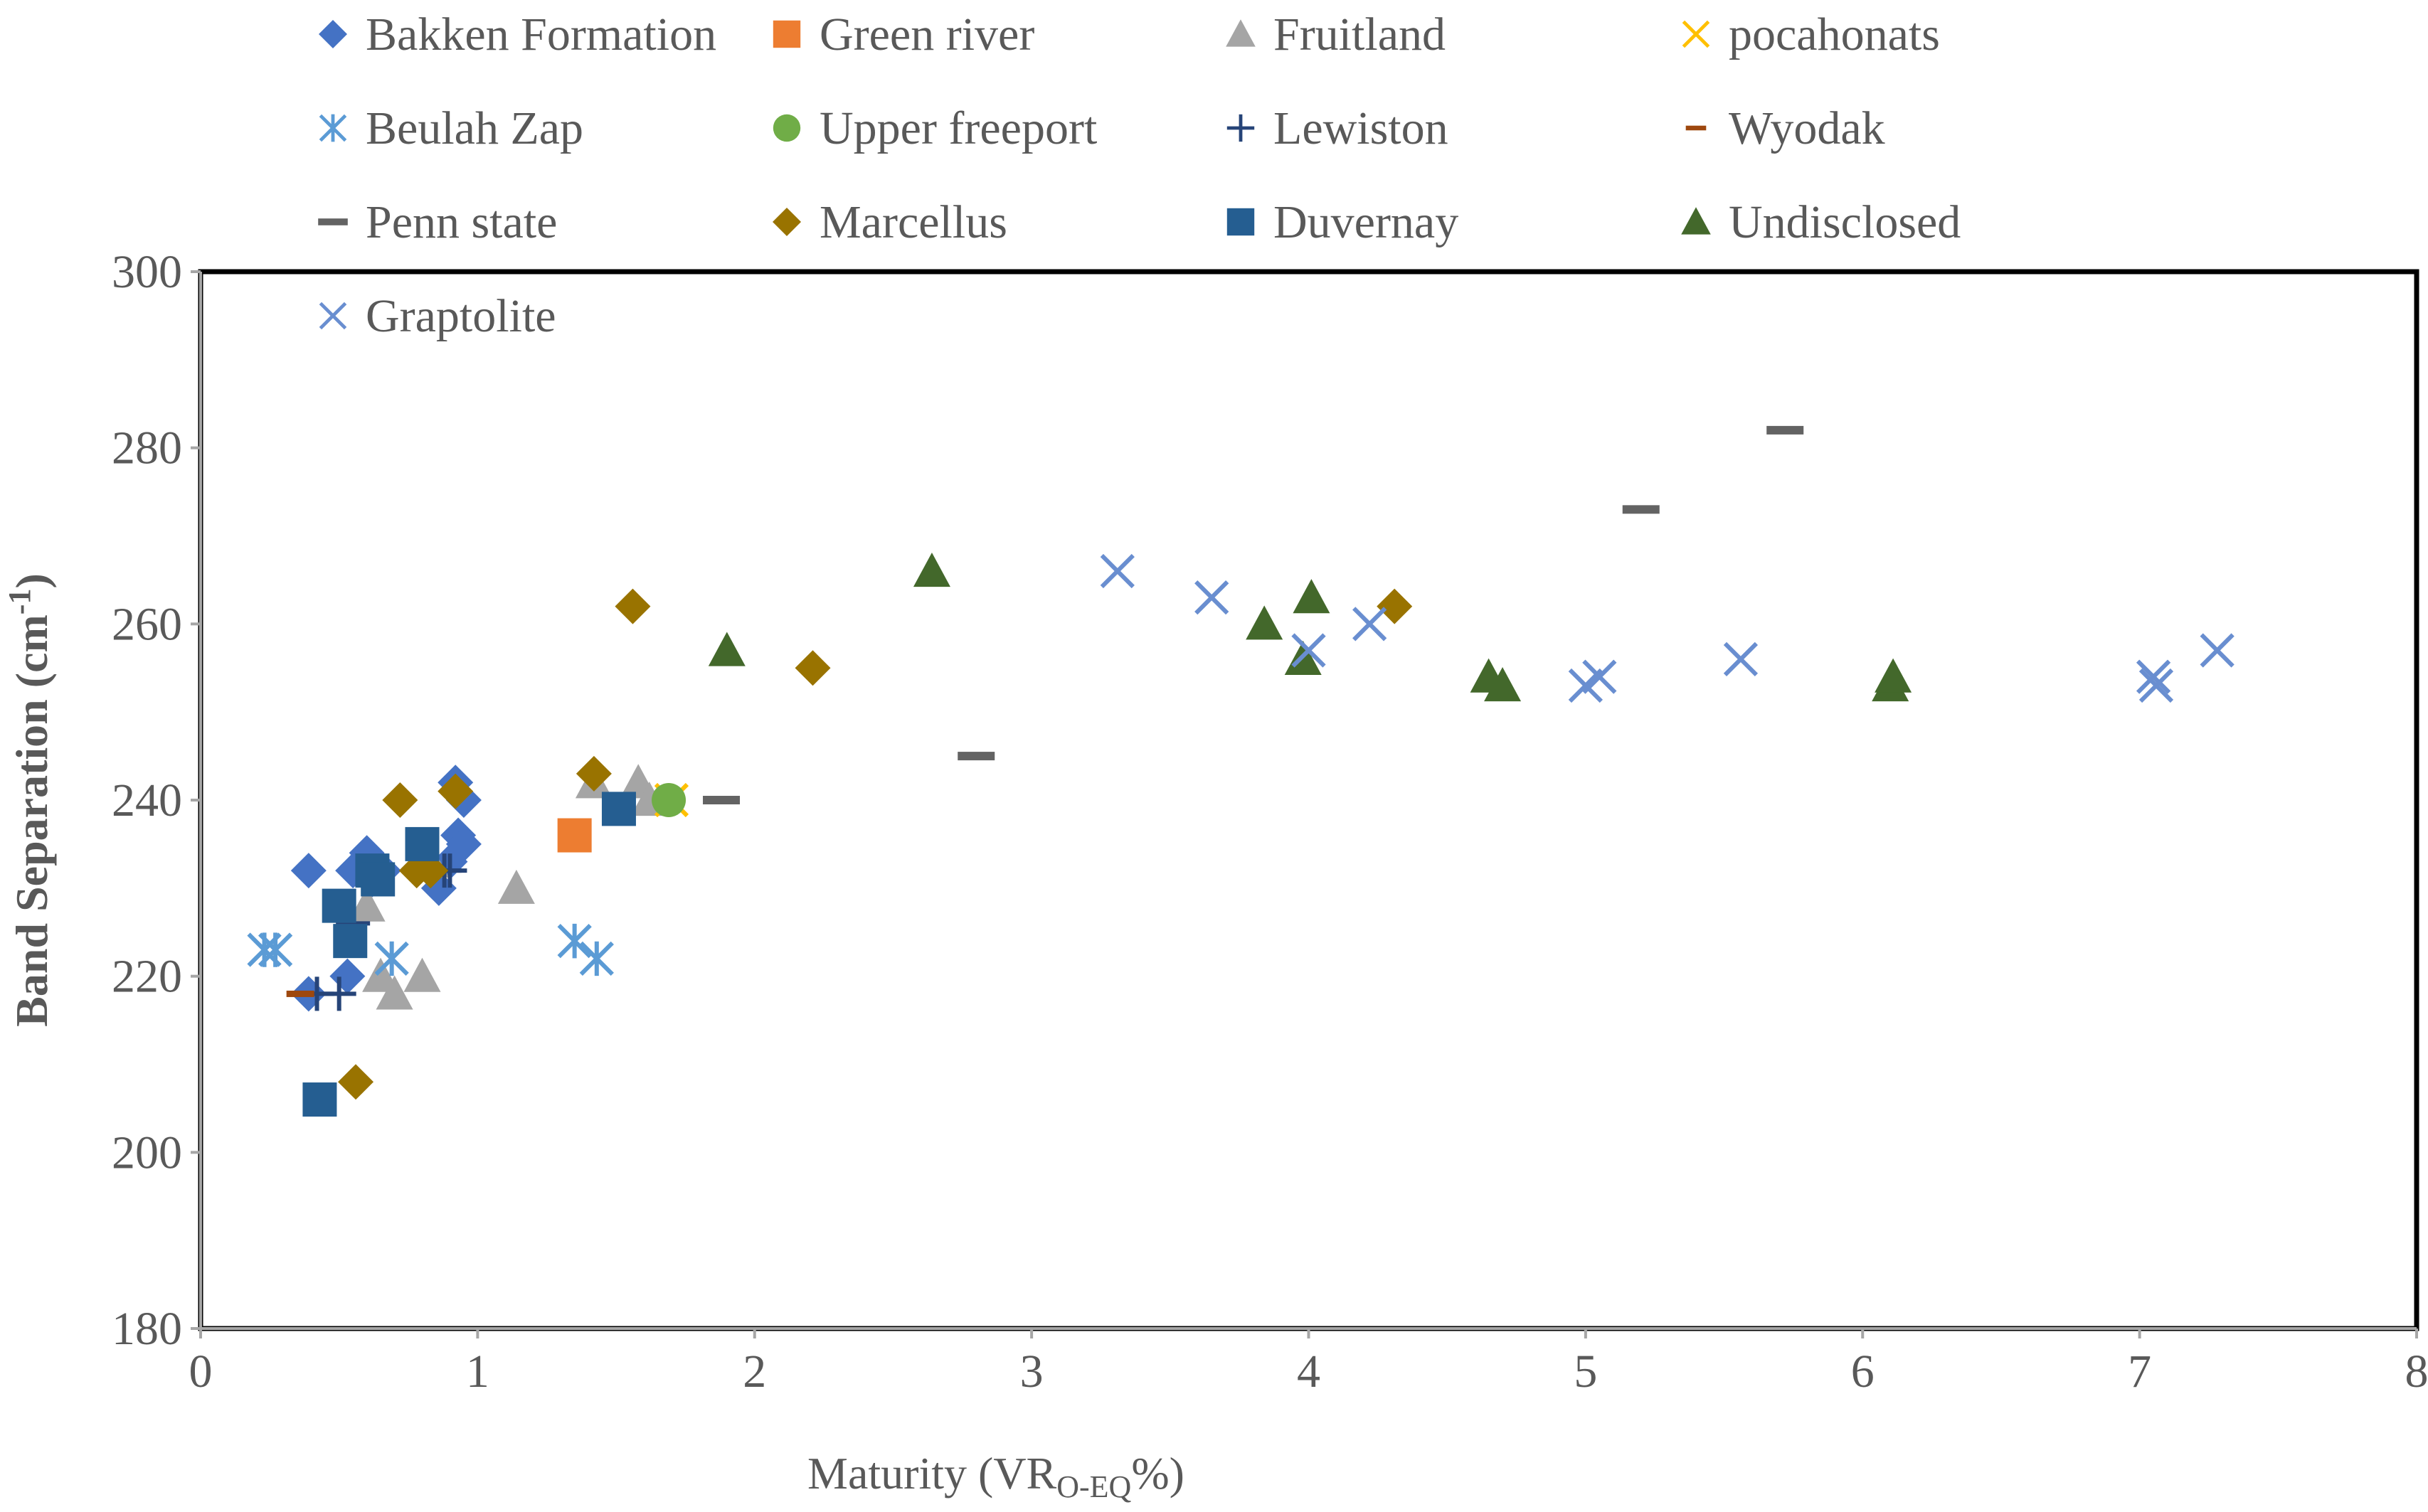 Image resolution: width=2428 pixels, height=1512 pixels. I want to click on point-wyodak, so click(300, 993).